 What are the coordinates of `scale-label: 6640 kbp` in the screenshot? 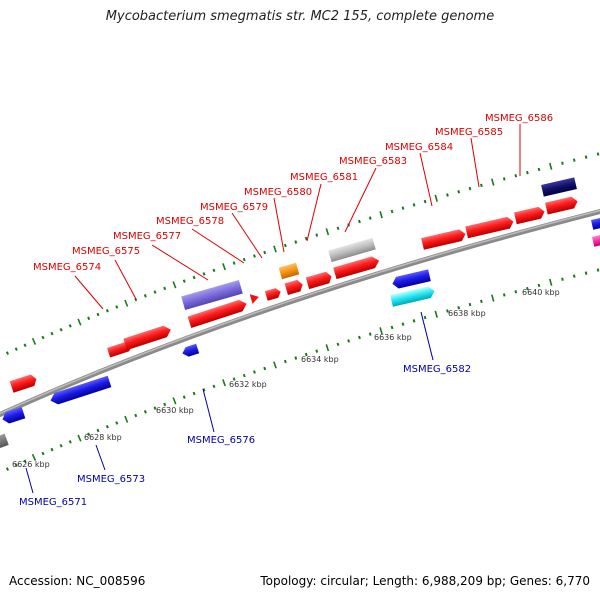 It's located at (541, 292).